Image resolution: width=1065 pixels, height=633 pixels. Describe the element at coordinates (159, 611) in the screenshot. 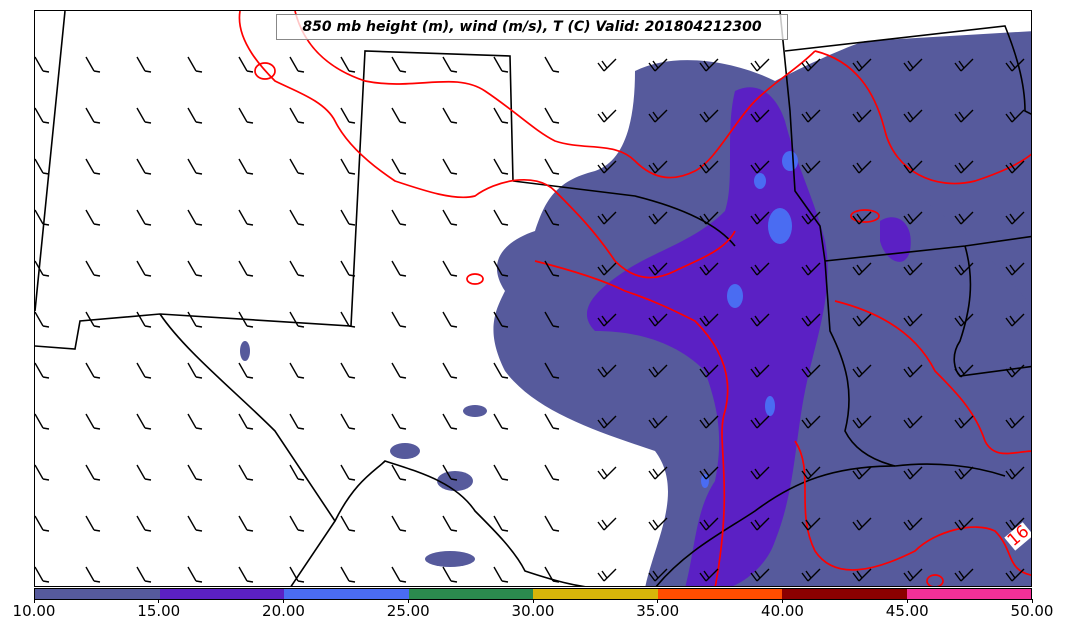

I see `colorbar-tick-label: 15.00` at that location.